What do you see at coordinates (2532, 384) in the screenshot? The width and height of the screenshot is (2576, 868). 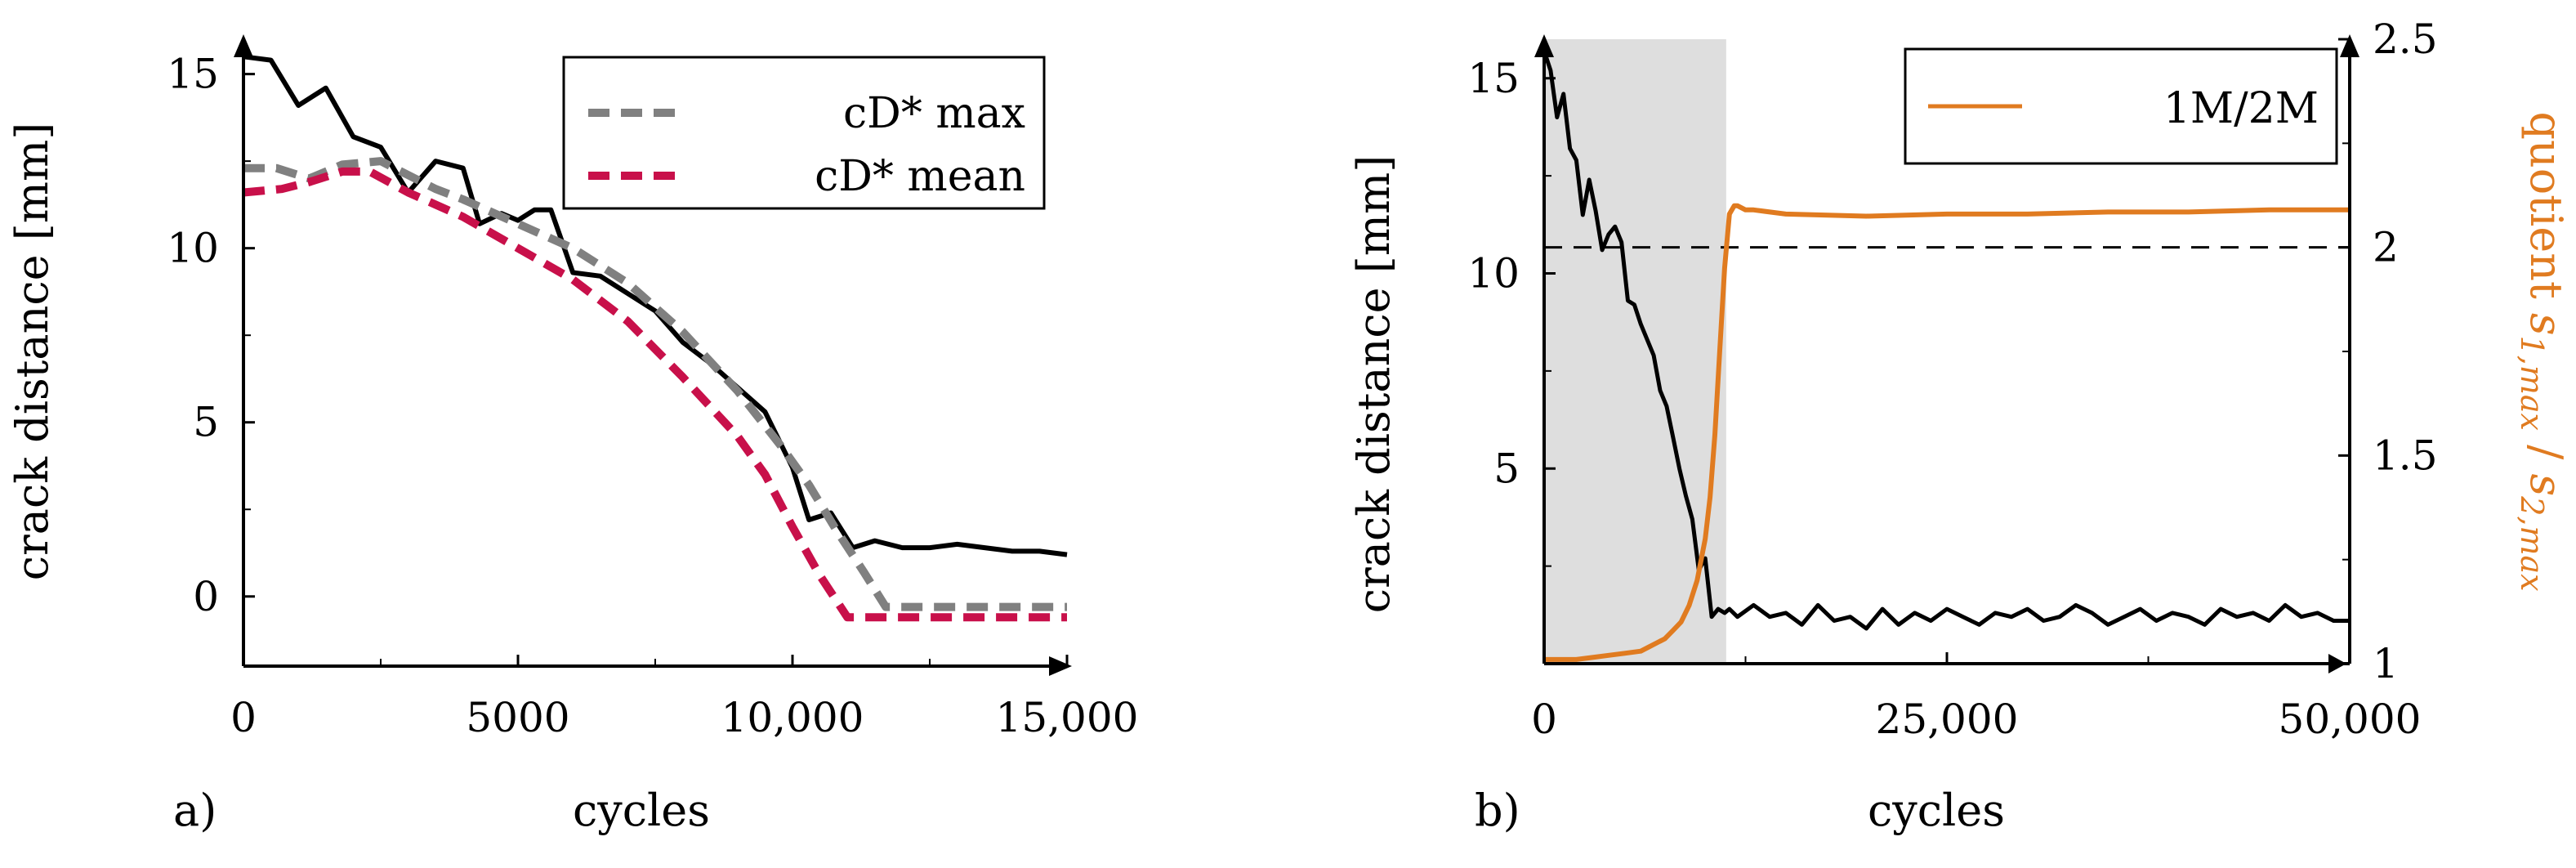 I see `b-y2-label-part-sub1: 1,max` at bounding box center [2532, 384].